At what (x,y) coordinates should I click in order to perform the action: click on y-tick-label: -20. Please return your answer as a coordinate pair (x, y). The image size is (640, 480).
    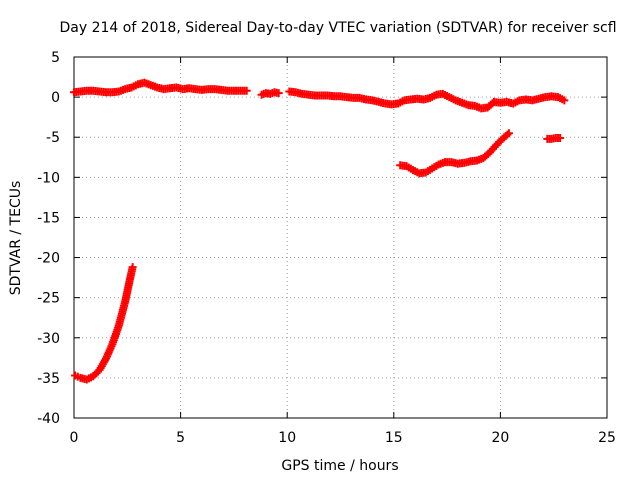
    Looking at the image, I should click on (48, 259).